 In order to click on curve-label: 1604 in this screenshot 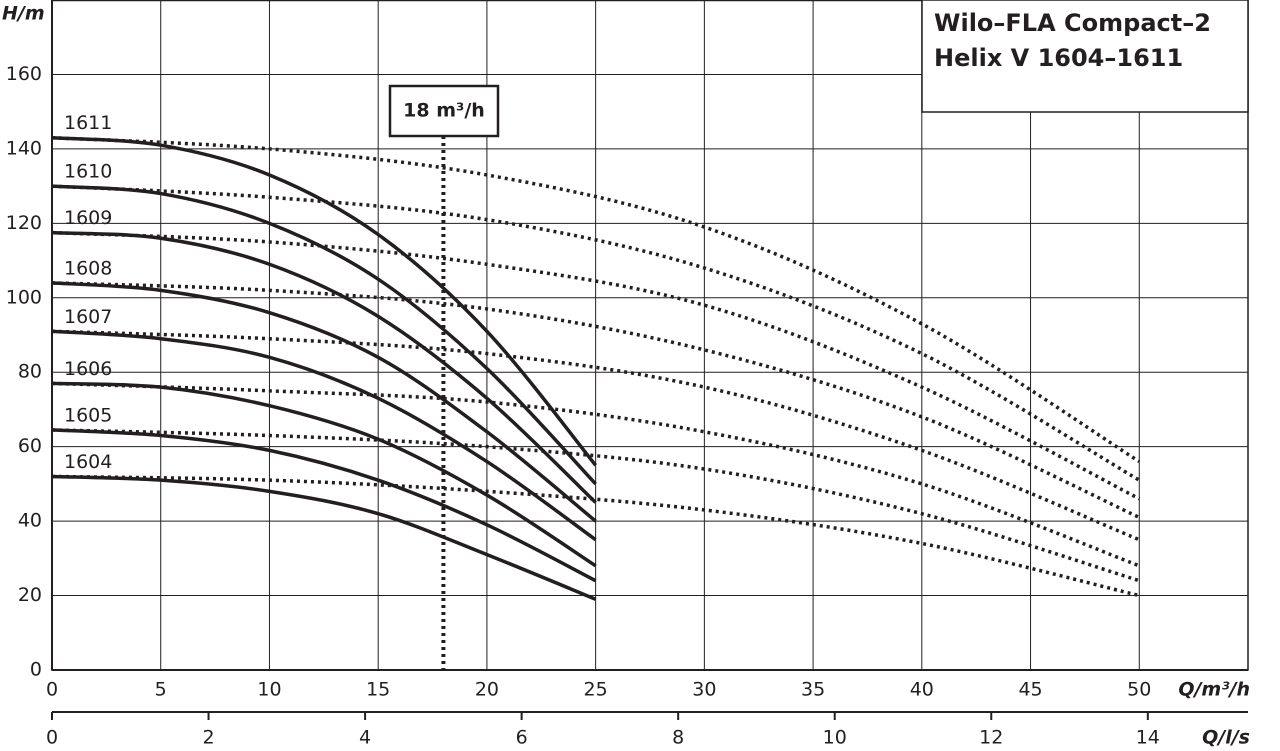, I will do `click(88, 462)`.